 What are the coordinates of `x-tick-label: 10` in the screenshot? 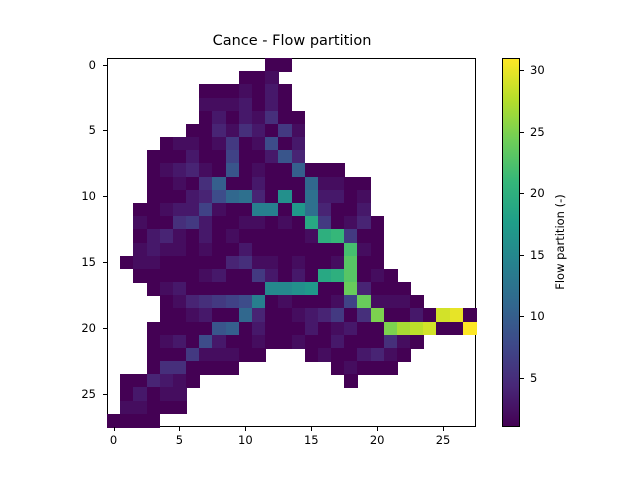 It's located at (245, 440).